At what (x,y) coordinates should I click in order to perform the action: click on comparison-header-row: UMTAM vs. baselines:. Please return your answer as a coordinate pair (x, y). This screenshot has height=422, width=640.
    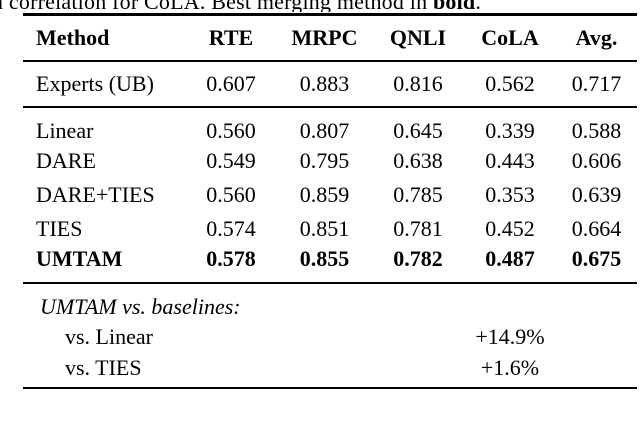
    Looking at the image, I should click on (330, 301).